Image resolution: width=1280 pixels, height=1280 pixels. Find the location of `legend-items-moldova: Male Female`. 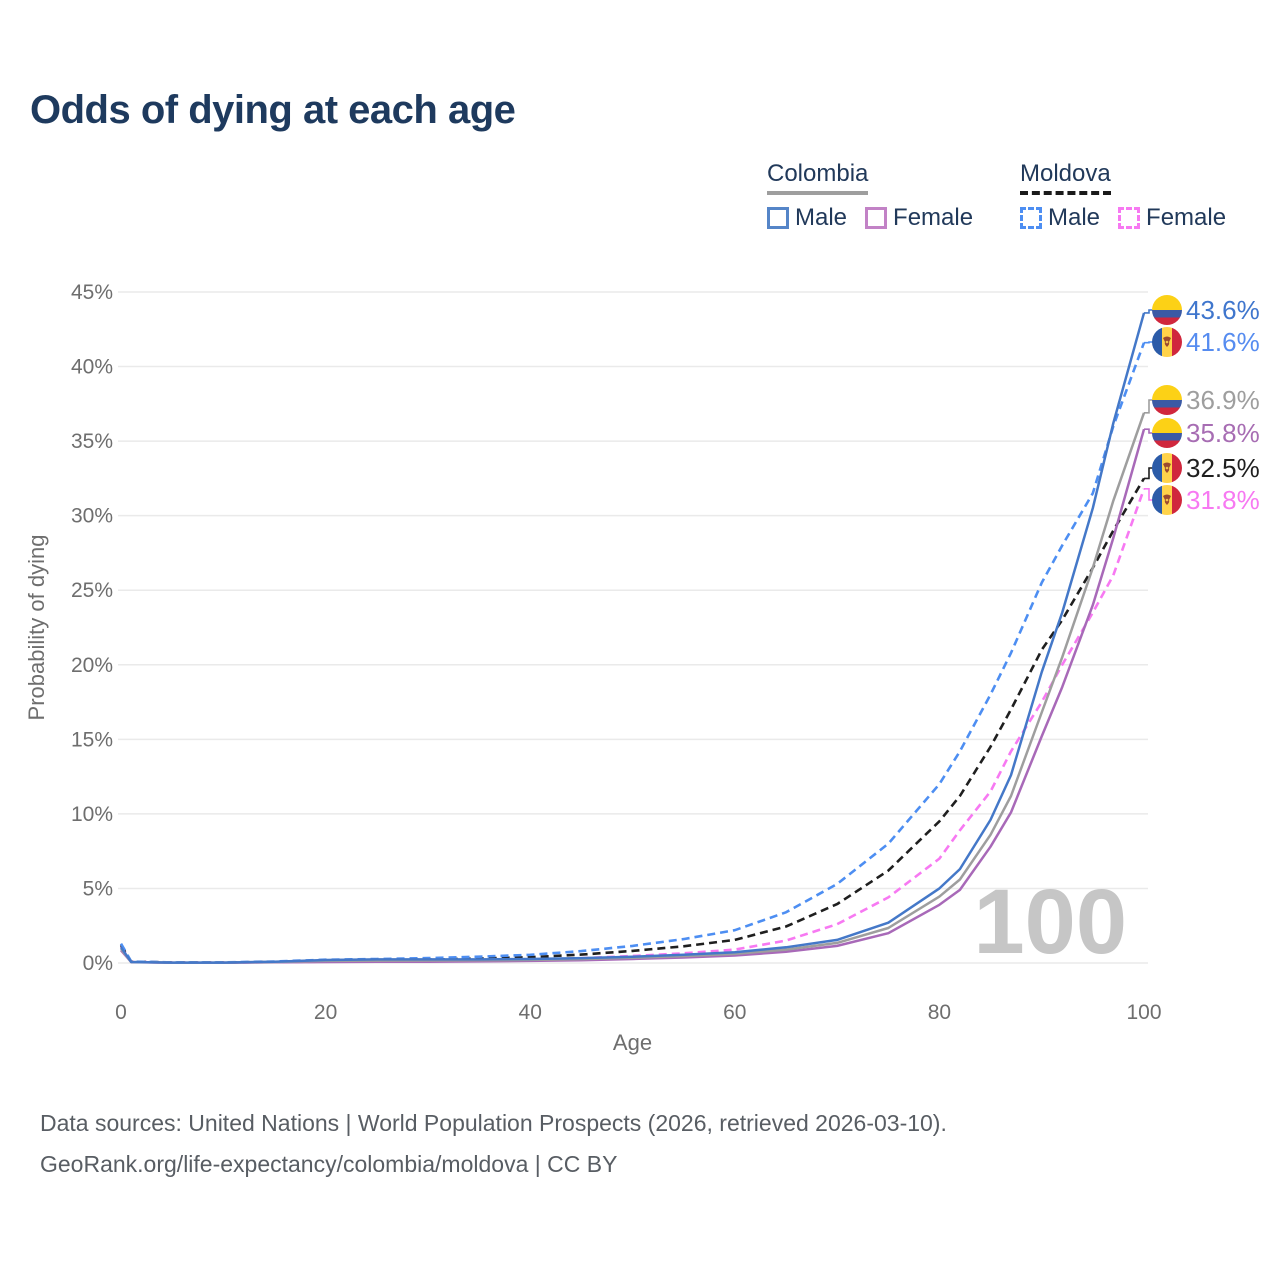

legend-items-moldova: Male Female is located at coordinates (1123, 218).